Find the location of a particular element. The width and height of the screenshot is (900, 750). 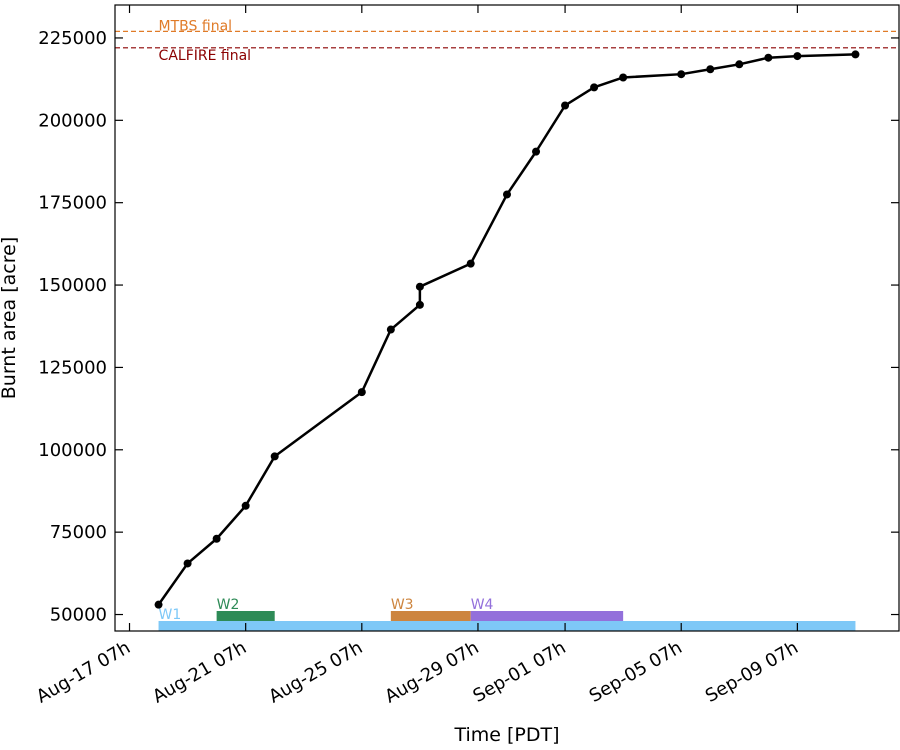

time-windows: W1 W2 W3 W4 is located at coordinates (507, 614).